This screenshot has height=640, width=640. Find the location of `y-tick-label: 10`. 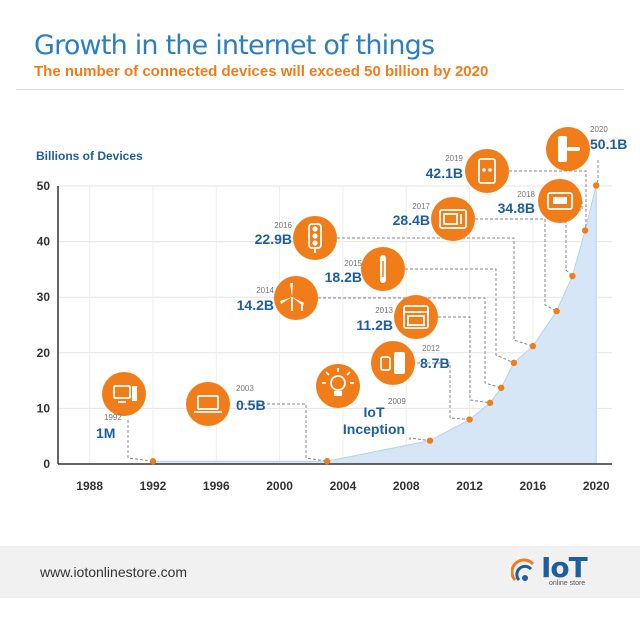

y-tick-label: 10 is located at coordinates (44, 408).